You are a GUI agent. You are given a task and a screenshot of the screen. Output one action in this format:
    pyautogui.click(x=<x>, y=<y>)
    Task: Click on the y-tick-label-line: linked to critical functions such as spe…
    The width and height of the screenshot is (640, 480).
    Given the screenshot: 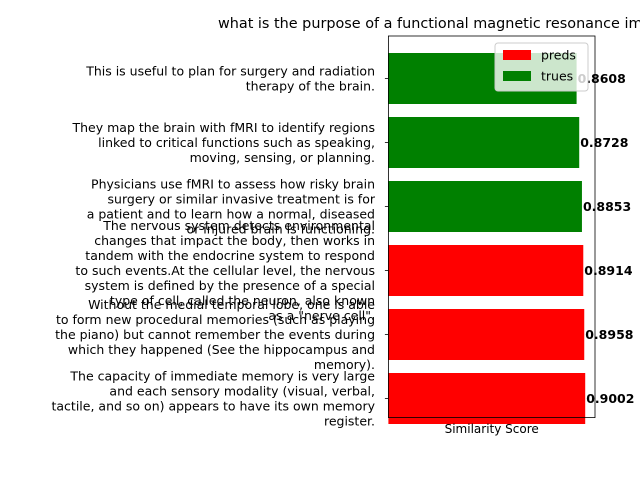 What is the action you would take?
    pyautogui.click(x=236, y=142)
    